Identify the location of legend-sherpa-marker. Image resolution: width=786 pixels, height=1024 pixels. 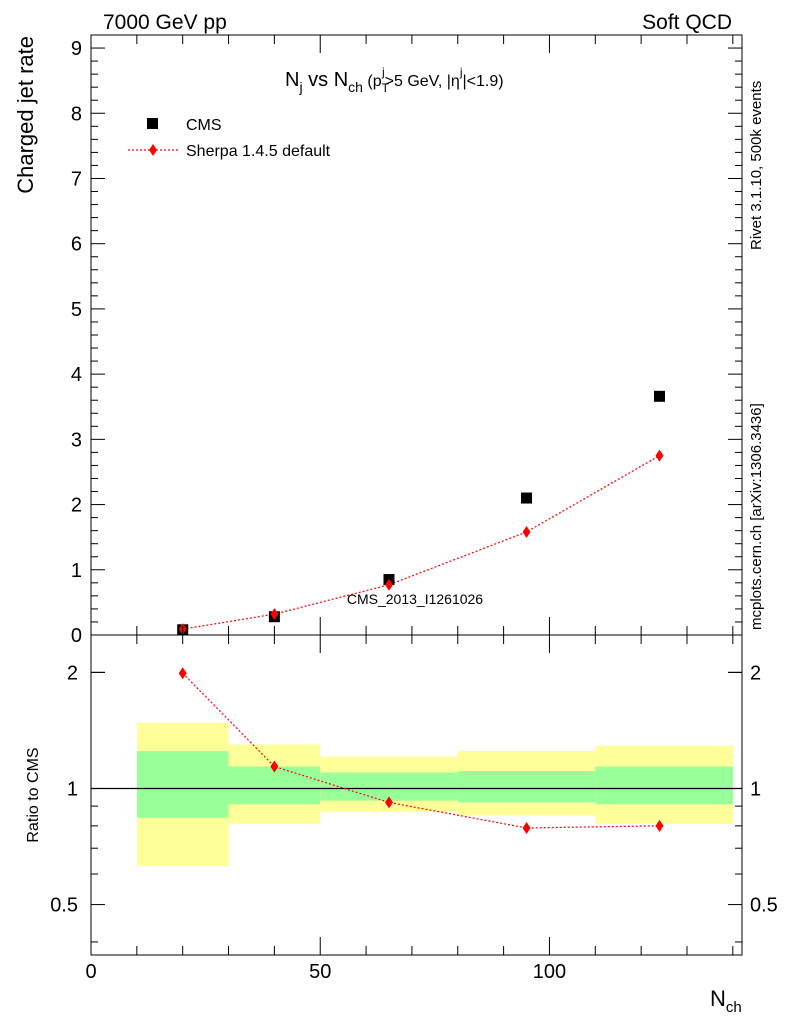
(153, 150).